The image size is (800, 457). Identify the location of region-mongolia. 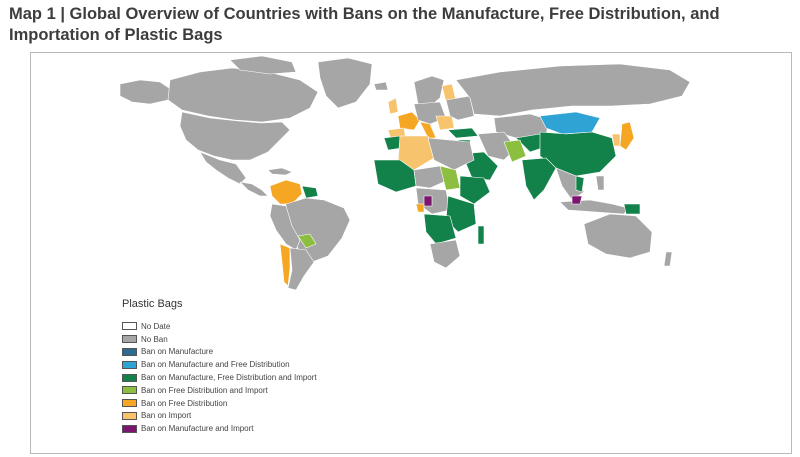
(570, 123).